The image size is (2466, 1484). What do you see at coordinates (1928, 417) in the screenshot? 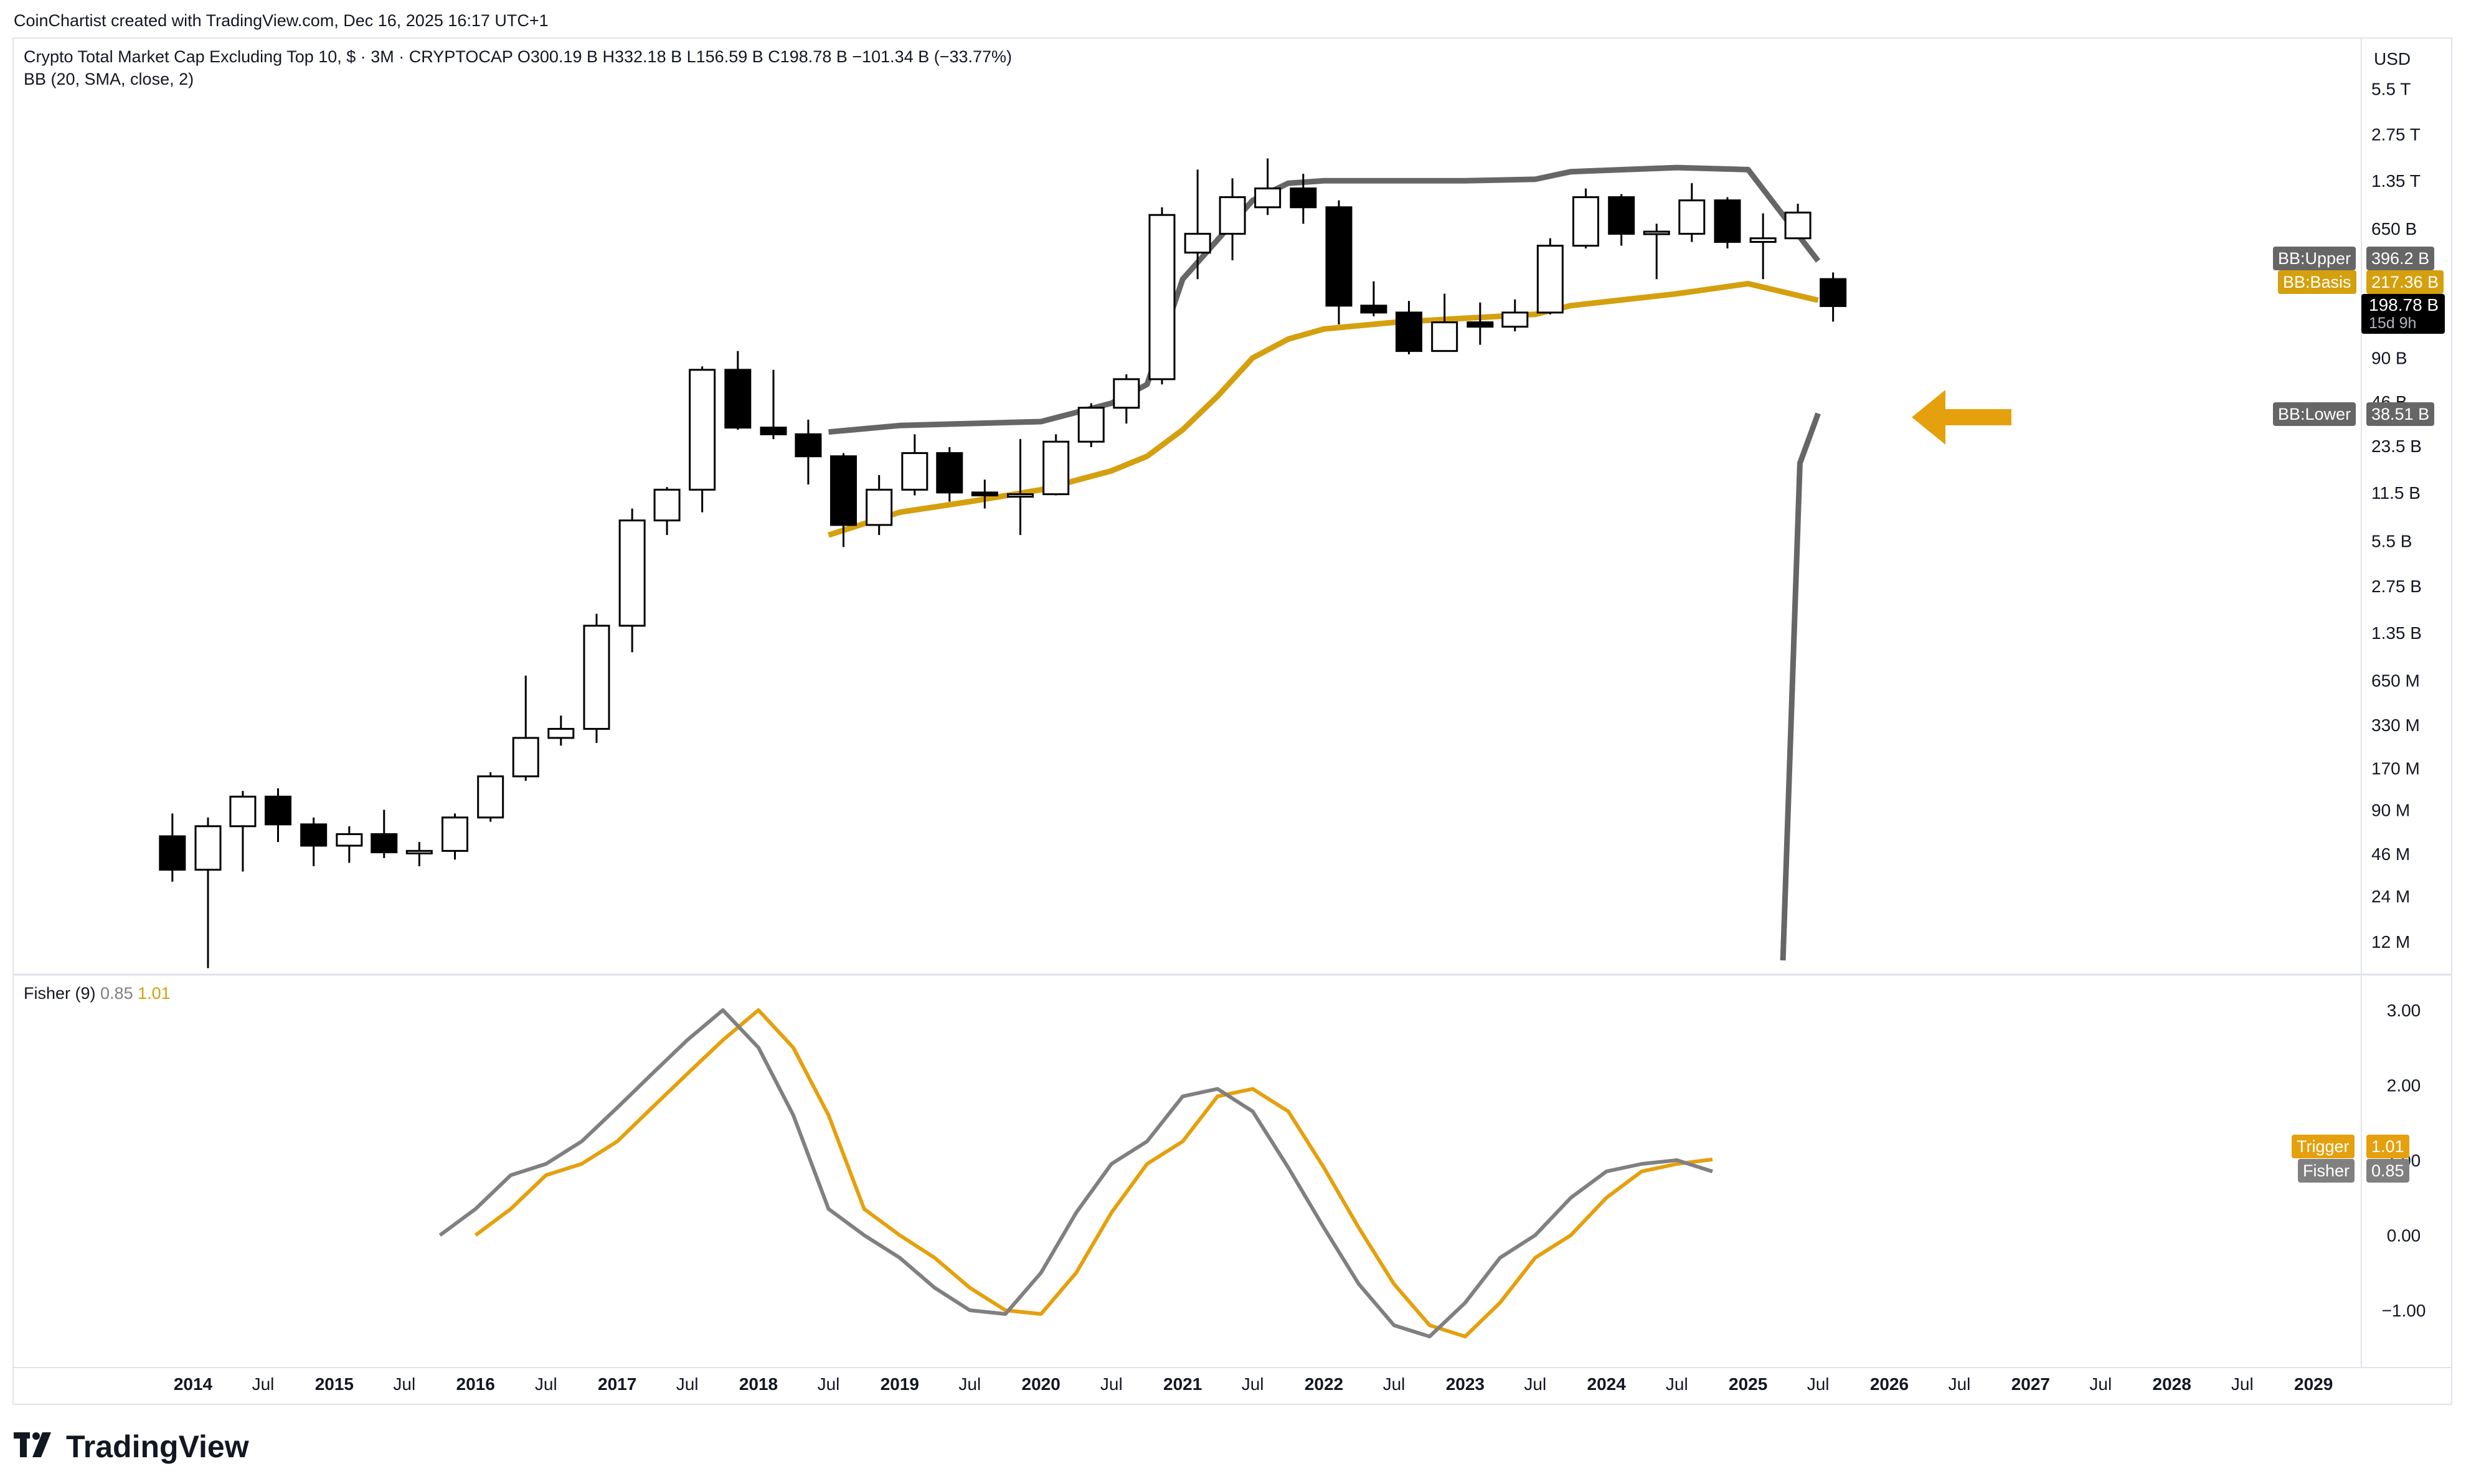
I see `arrow-head-icon` at bounding box center [1928, 417].